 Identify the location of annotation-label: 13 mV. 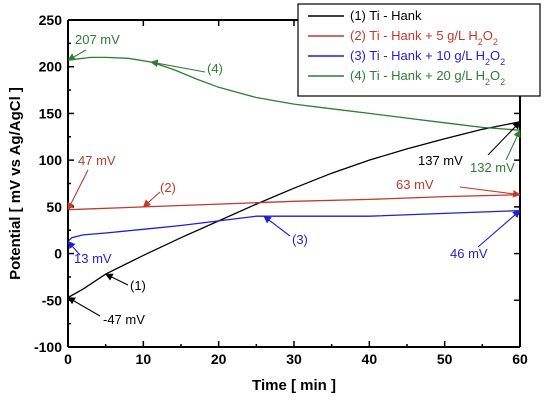
(93, 258).